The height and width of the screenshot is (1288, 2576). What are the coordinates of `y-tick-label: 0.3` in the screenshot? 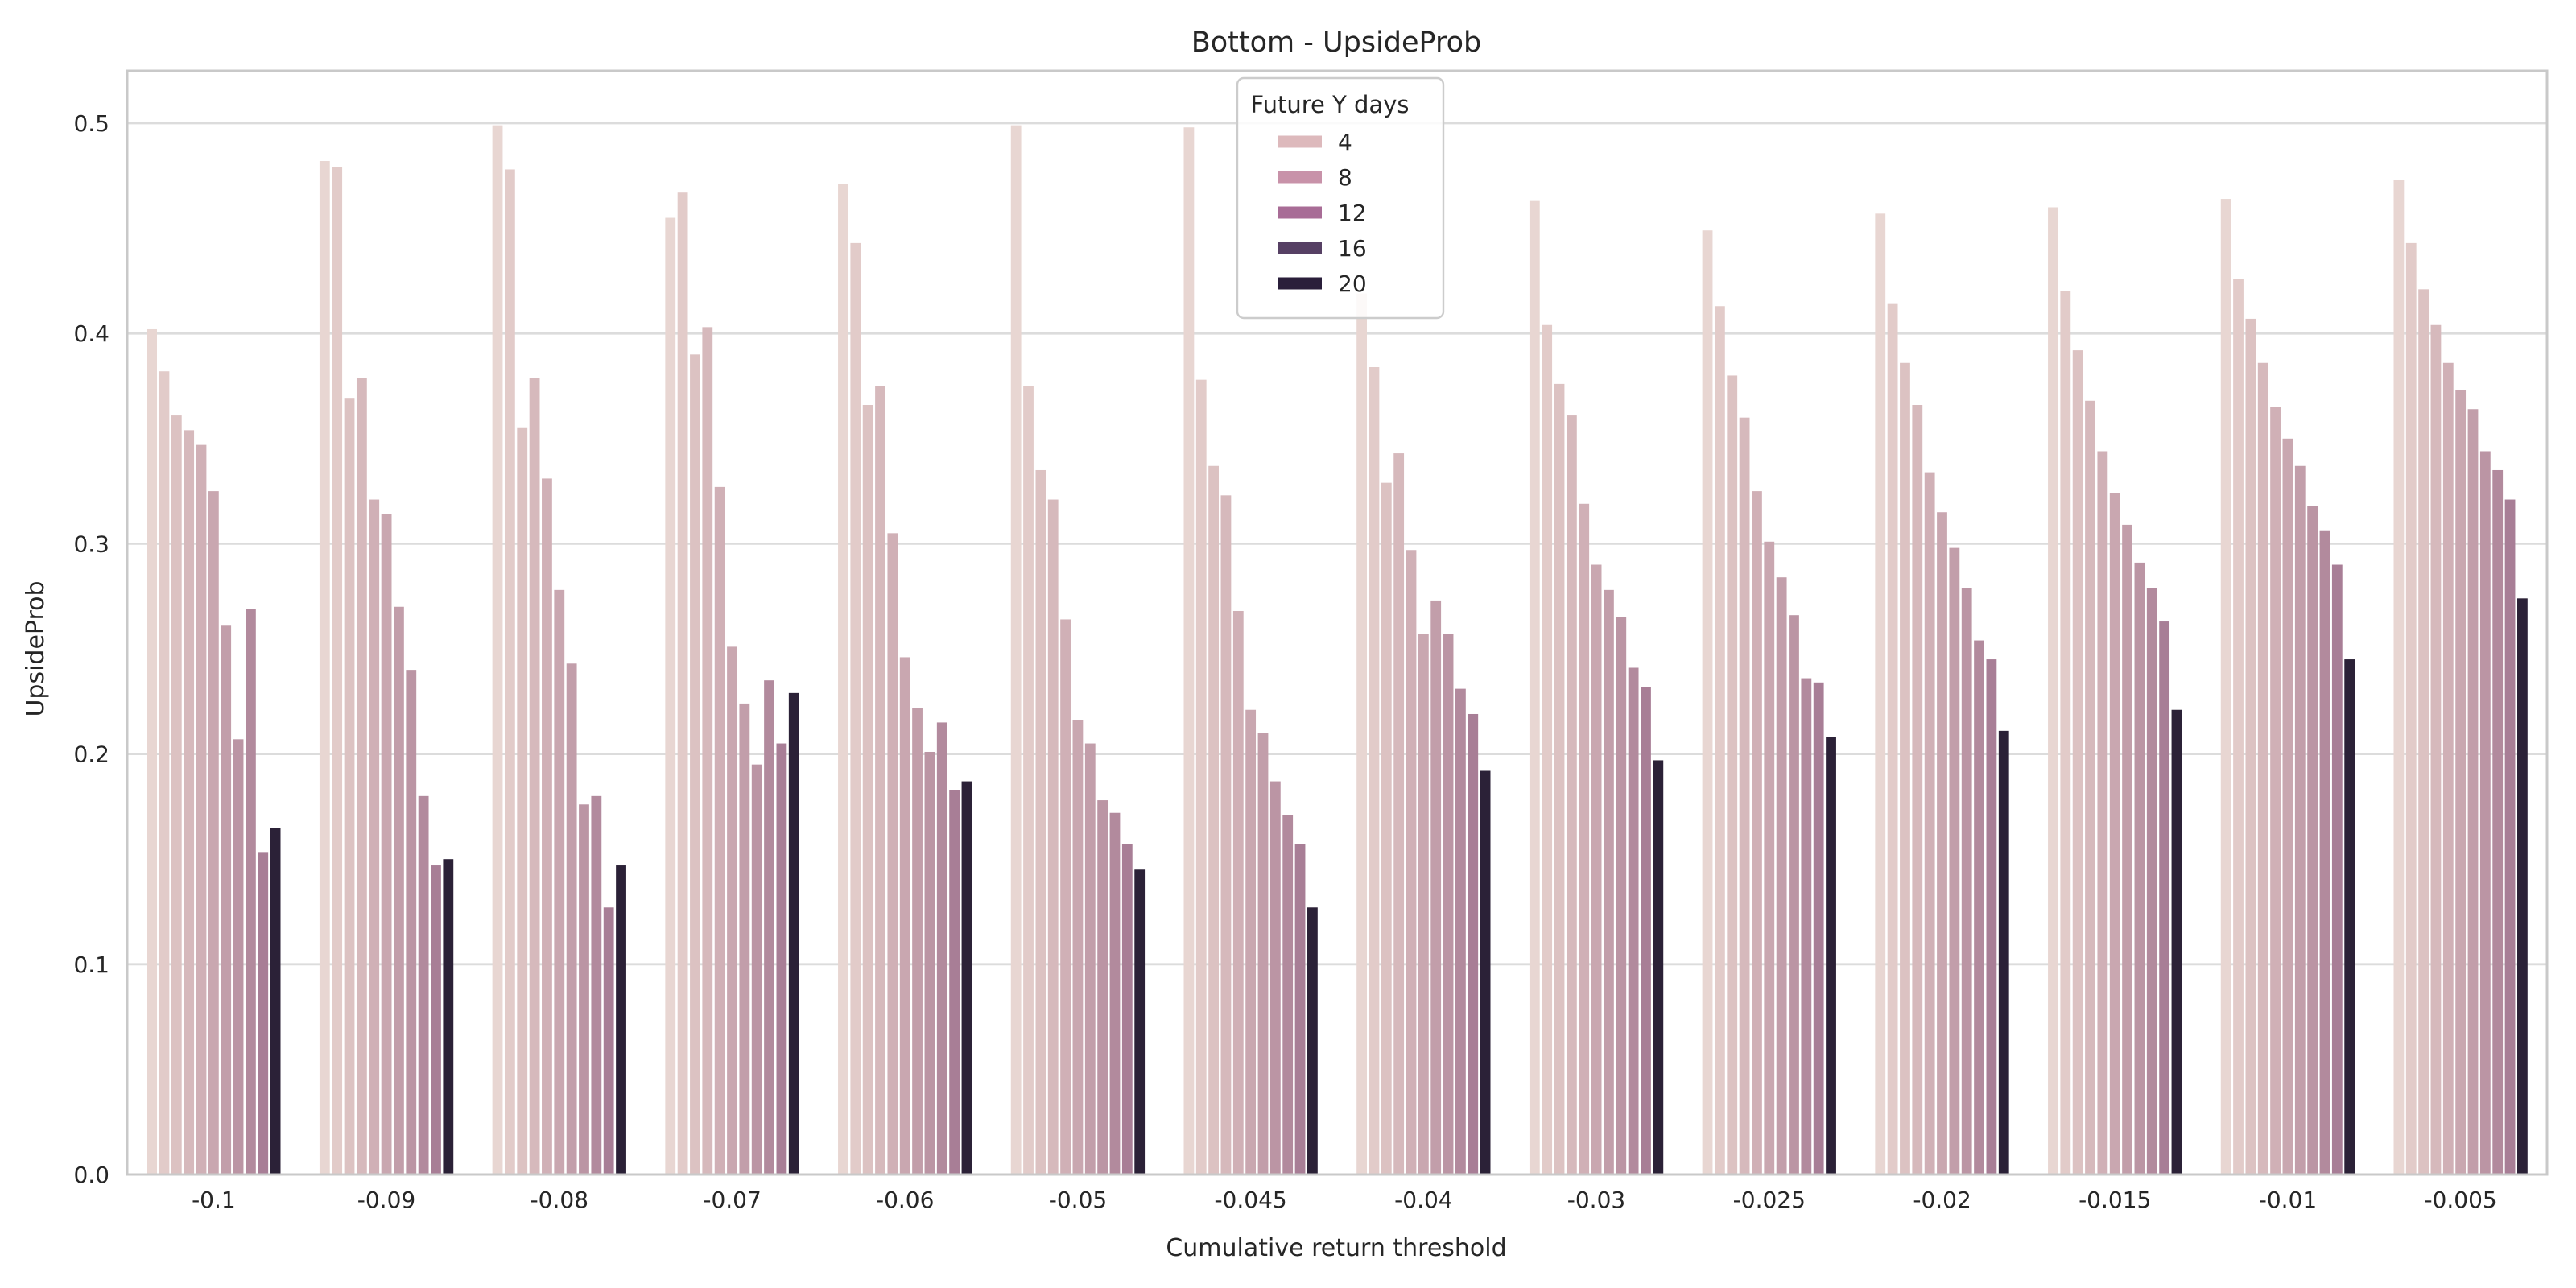 It's located at (91, 543).